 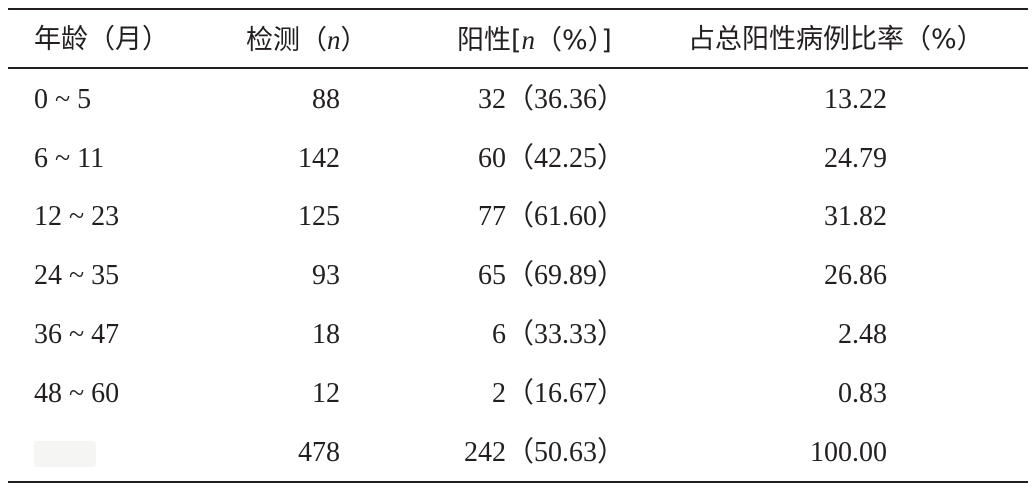 What do you see at coordinates (862, 393) in the screenshot?
I see `row-5-ratio: 0.83` at bounding box center [862, 393].